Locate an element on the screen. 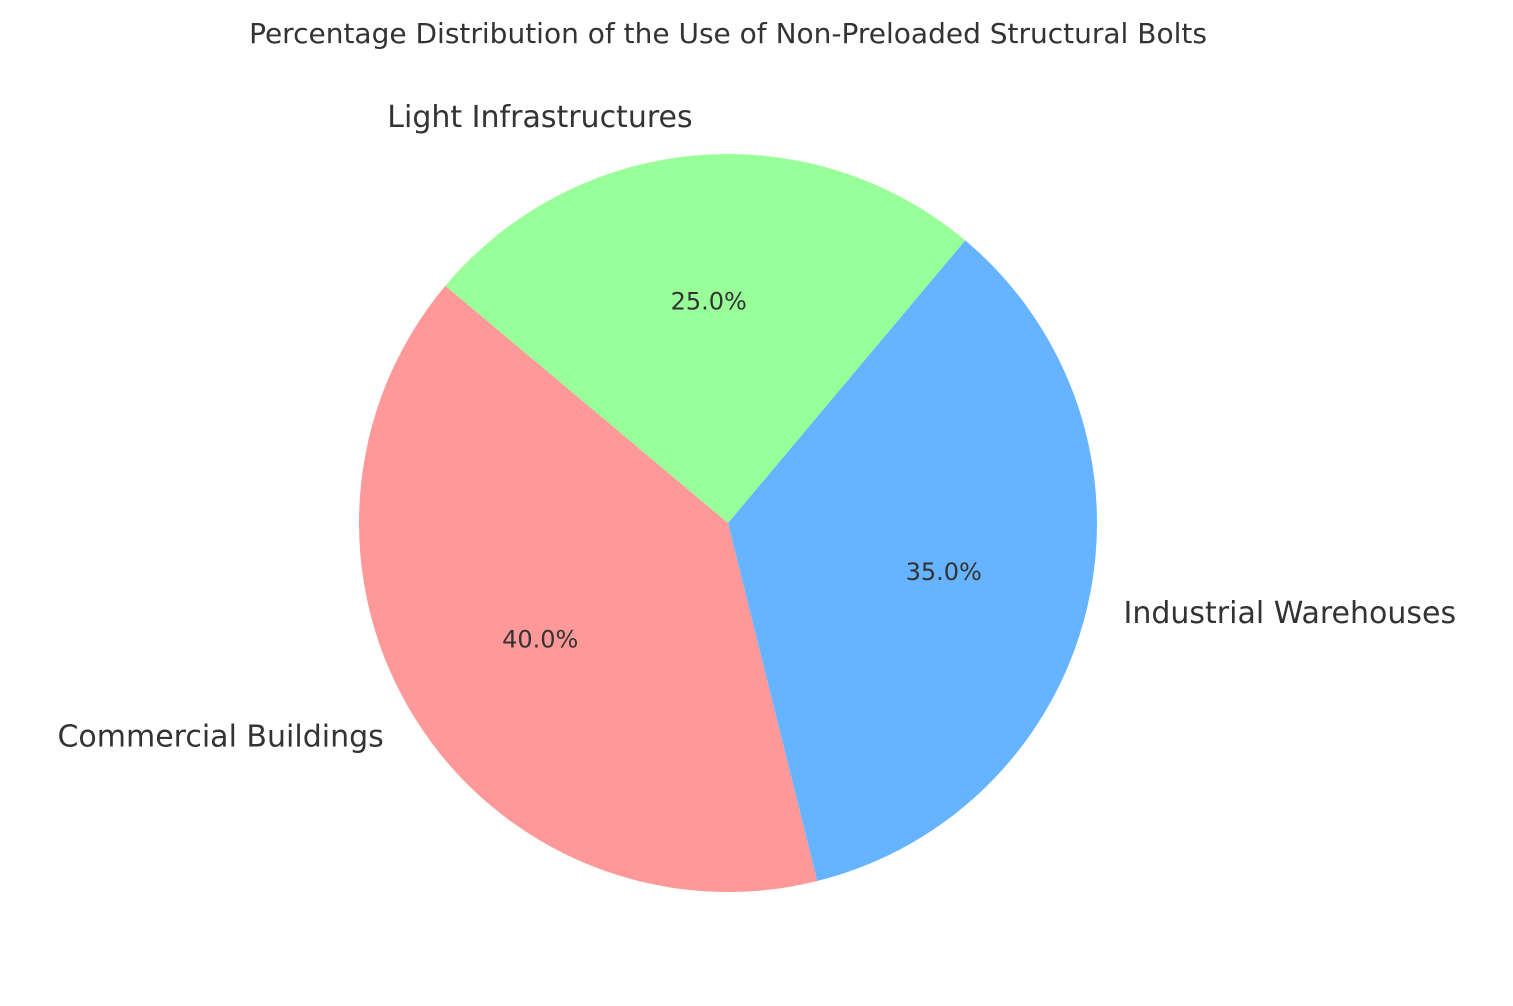 The height and width of the screenshot is (1006, 1513). value-label: 35.0% is located at coordinates (944, 572).